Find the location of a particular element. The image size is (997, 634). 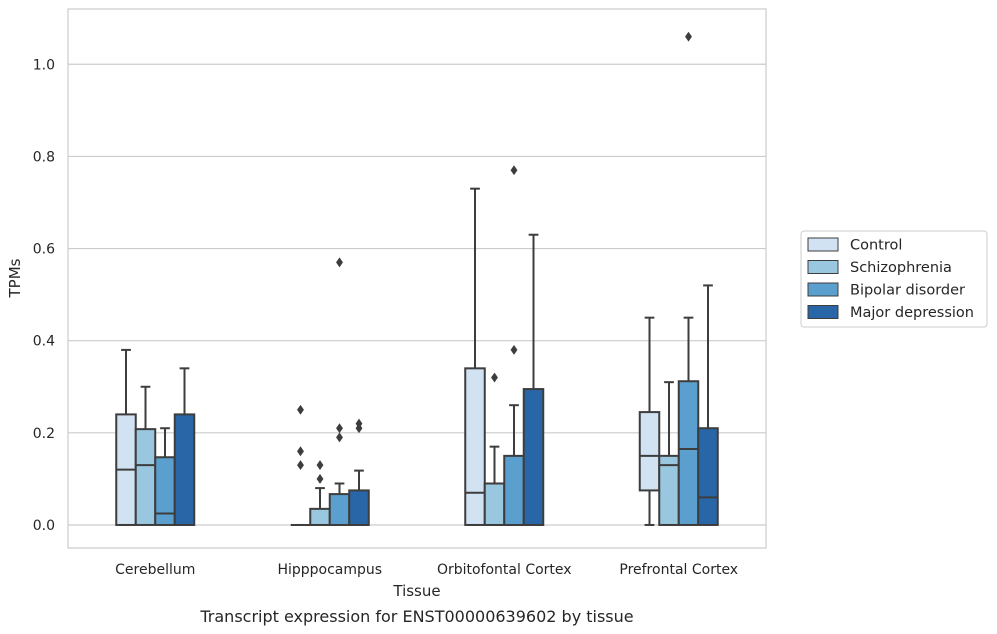

x-tick-label: Hipppocampus is located at coordinates (329, 570).